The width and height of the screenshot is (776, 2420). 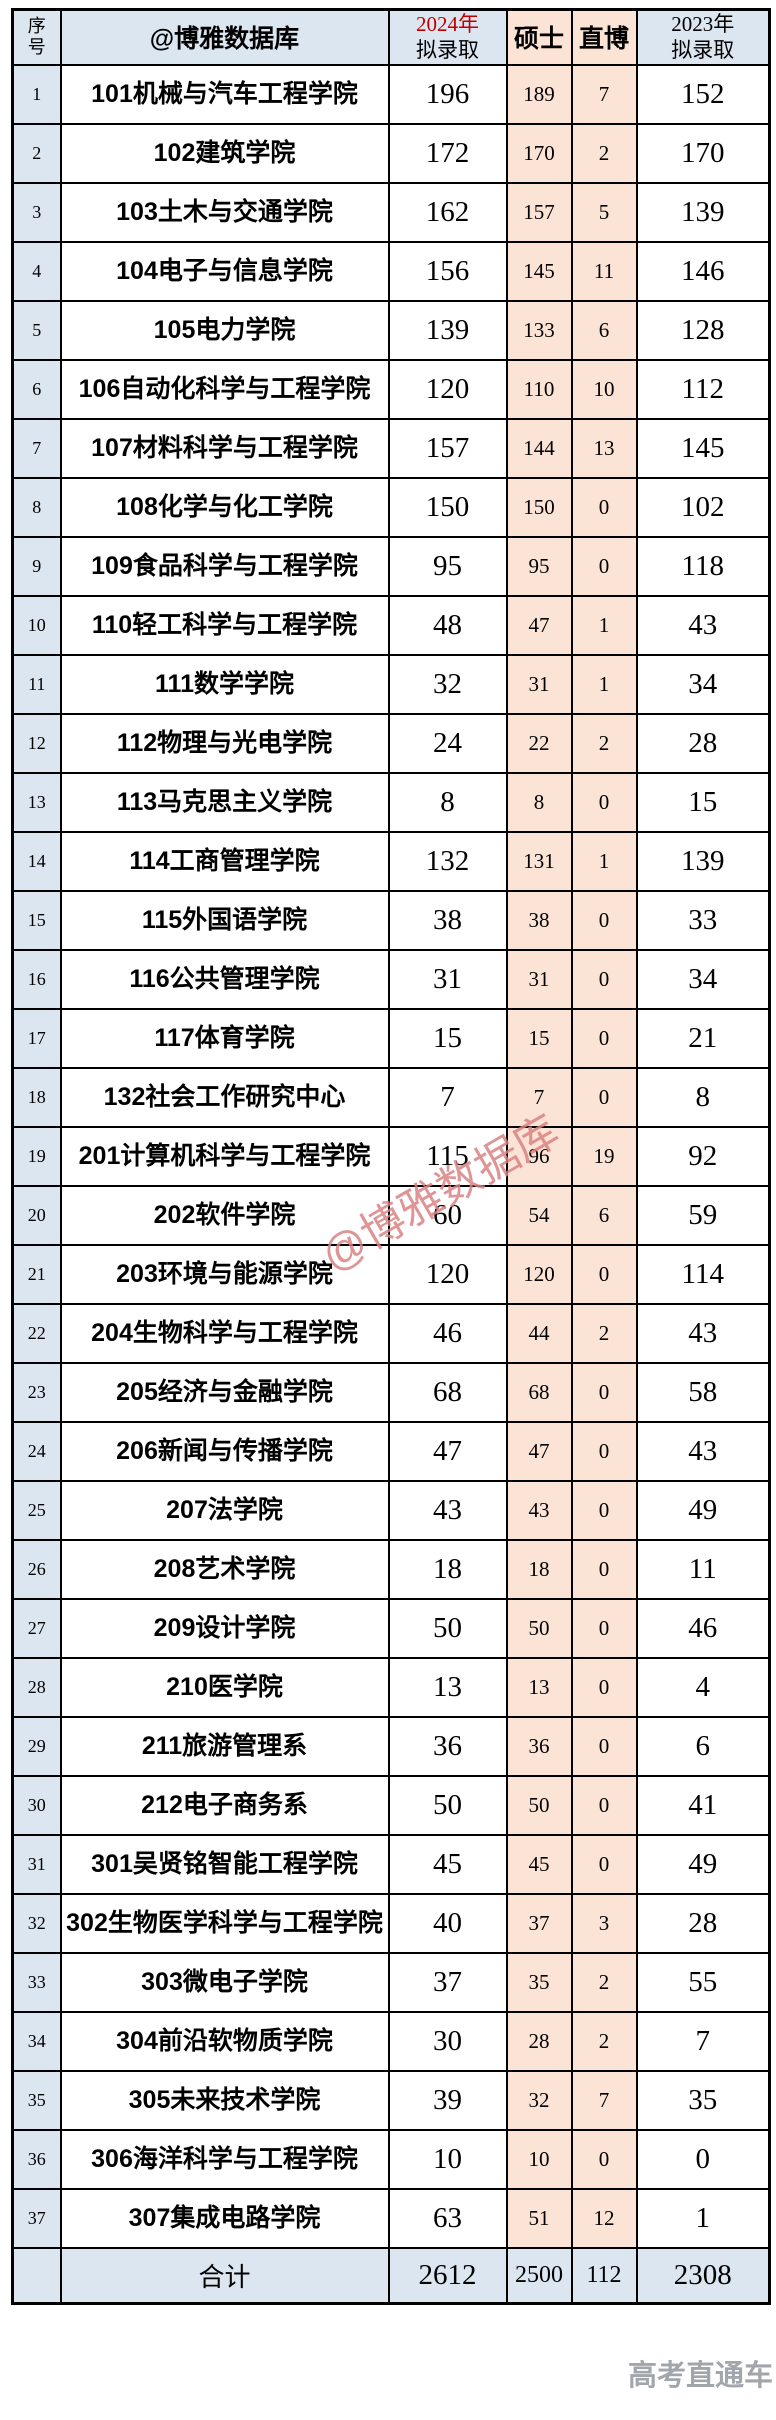 I want to click on row-index: 9, so click(x=36, y=566).